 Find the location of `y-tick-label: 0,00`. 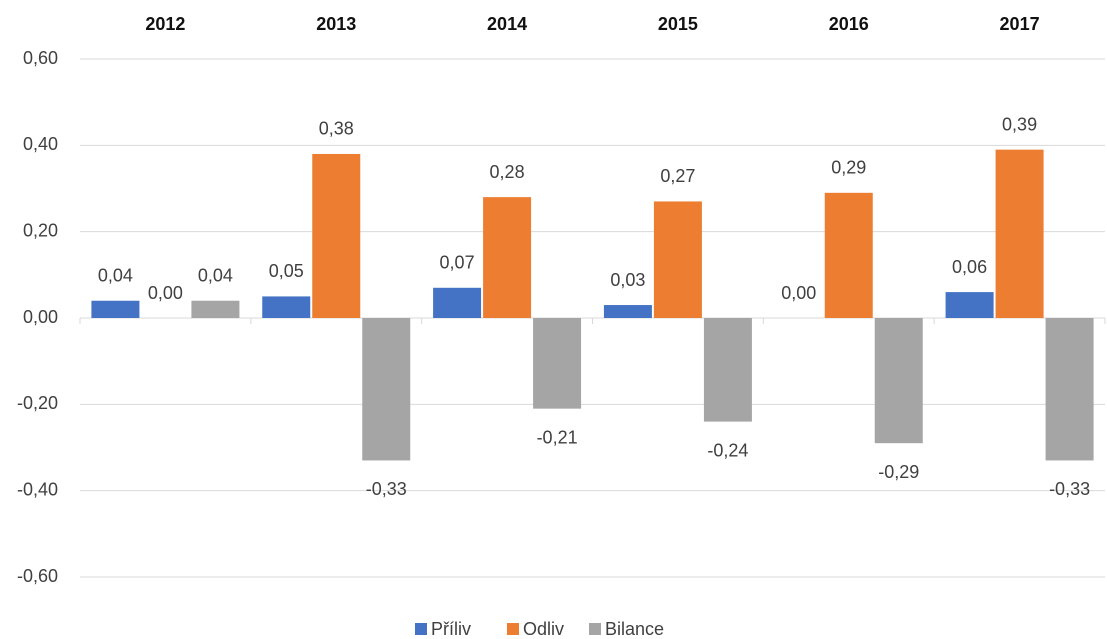

y-tick-label: 0,00 is located at coordinates (40, 317).